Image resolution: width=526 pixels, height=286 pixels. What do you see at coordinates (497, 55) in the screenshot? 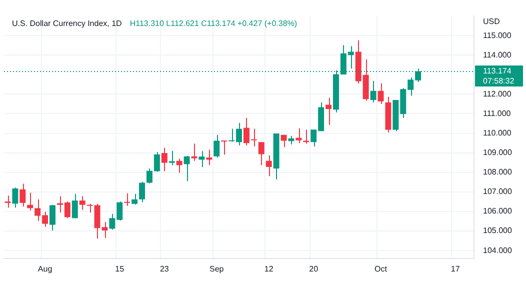
I see `y-tick-label: 114.000` at bounding box center [497, 55].